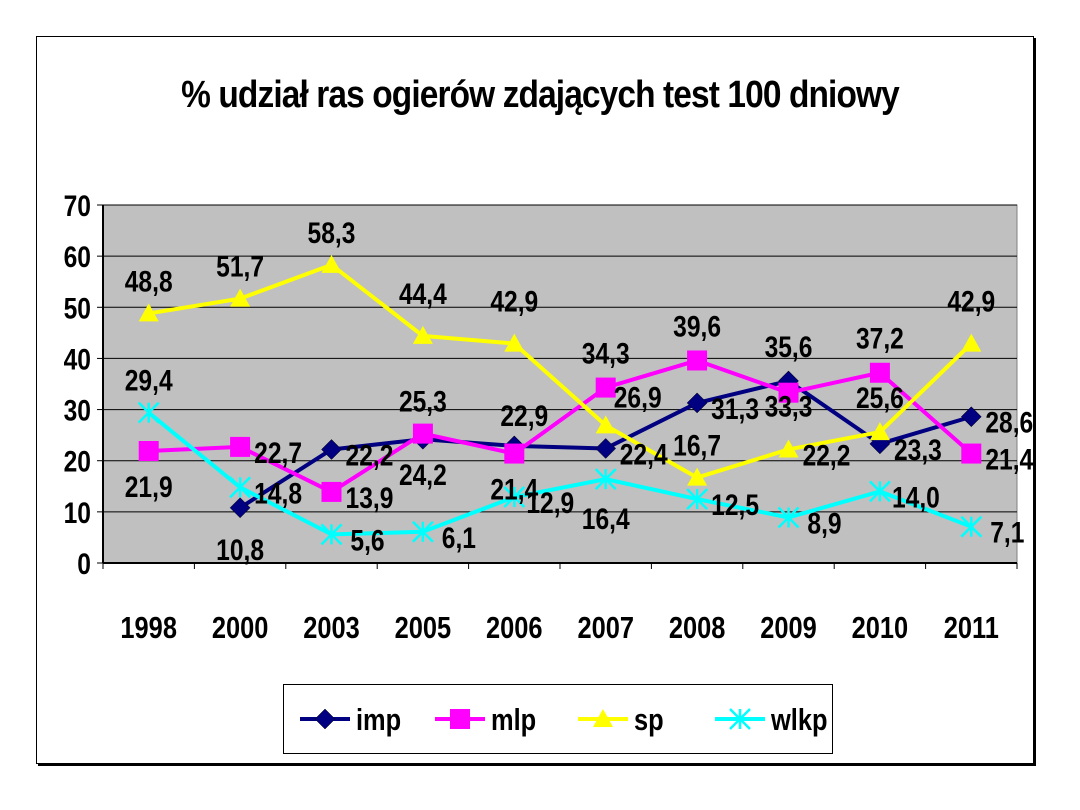  What do you see at coordinates (824, 523) in the screenshot?
I see `data-label-wlkp: 8,9` at bounding box center [824, 523].